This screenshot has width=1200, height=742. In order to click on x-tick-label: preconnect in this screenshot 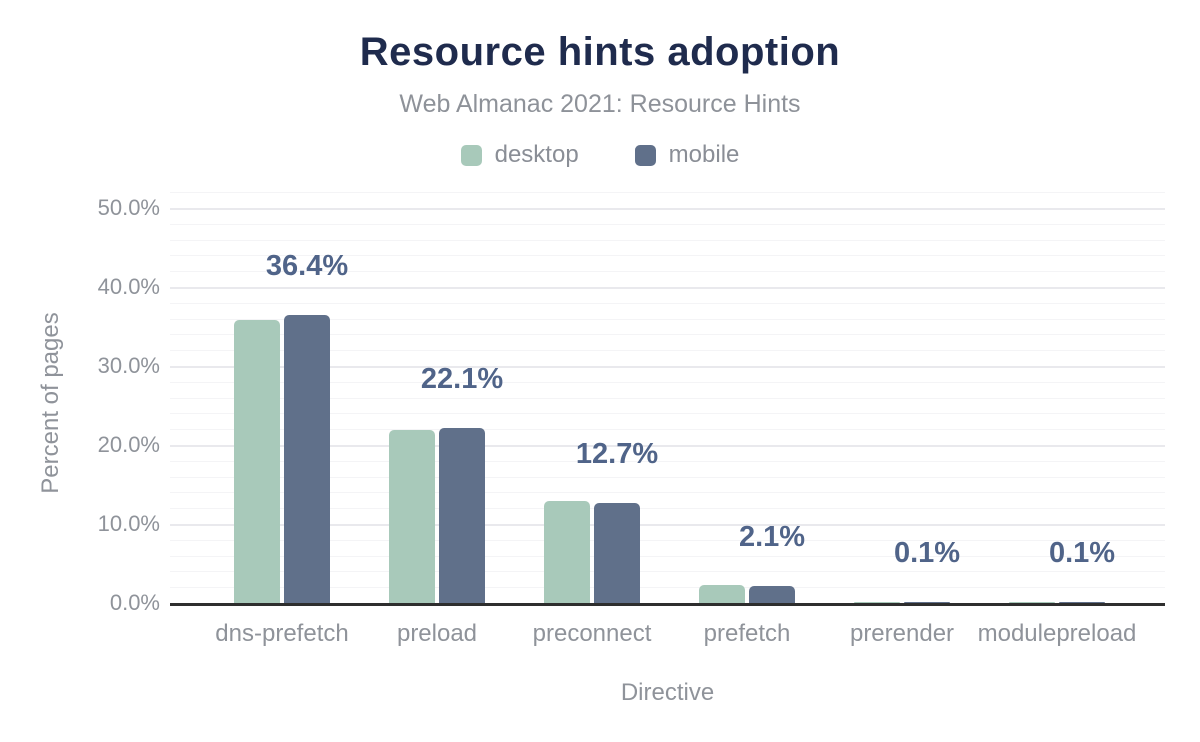, I will do `click(592, 633)`.